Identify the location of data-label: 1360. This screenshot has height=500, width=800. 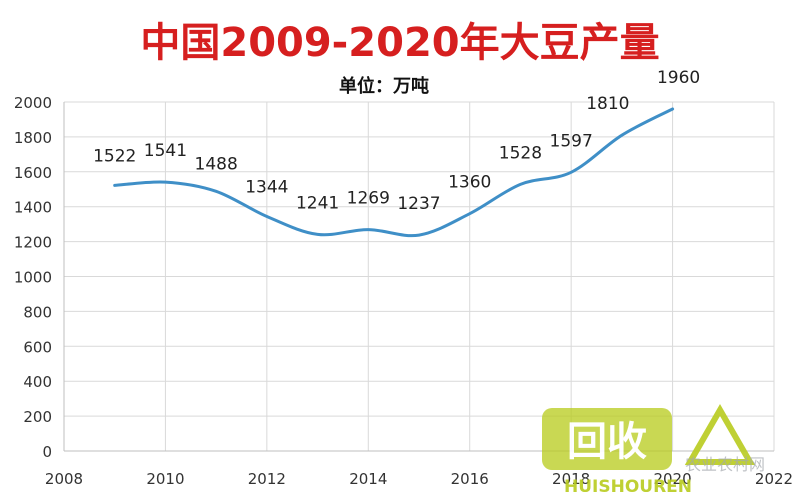
(469, 183).